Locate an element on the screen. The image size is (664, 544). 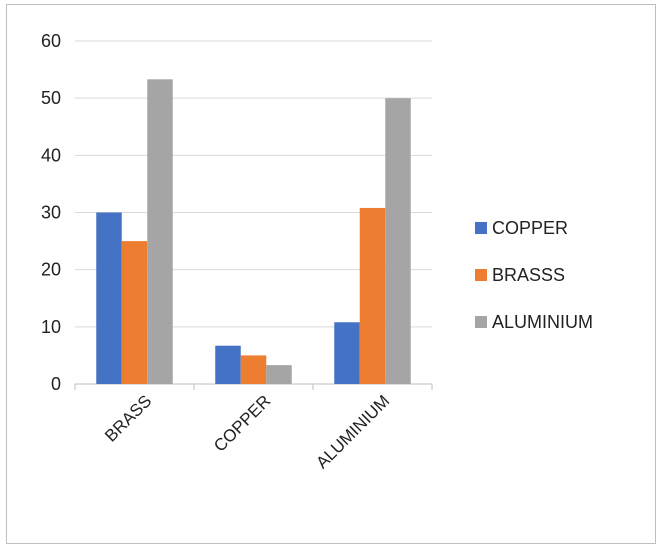
y-tick-label: 30 is located at coordinates (51, 213).